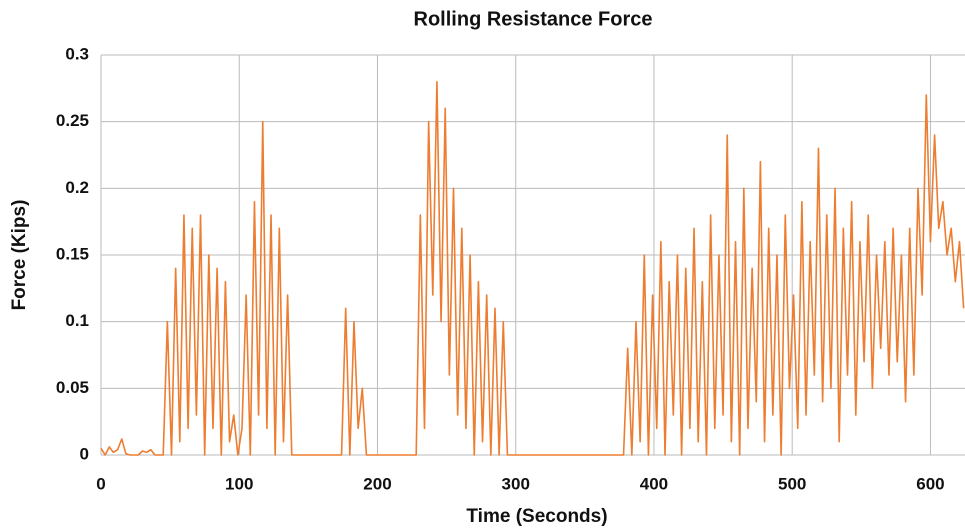 This screenshot has height=529, width=965. What do you see at coordinates (72, 120) in the screenshot?
I see `y-tick-label: 0.25` at bounding box center [72, 120].